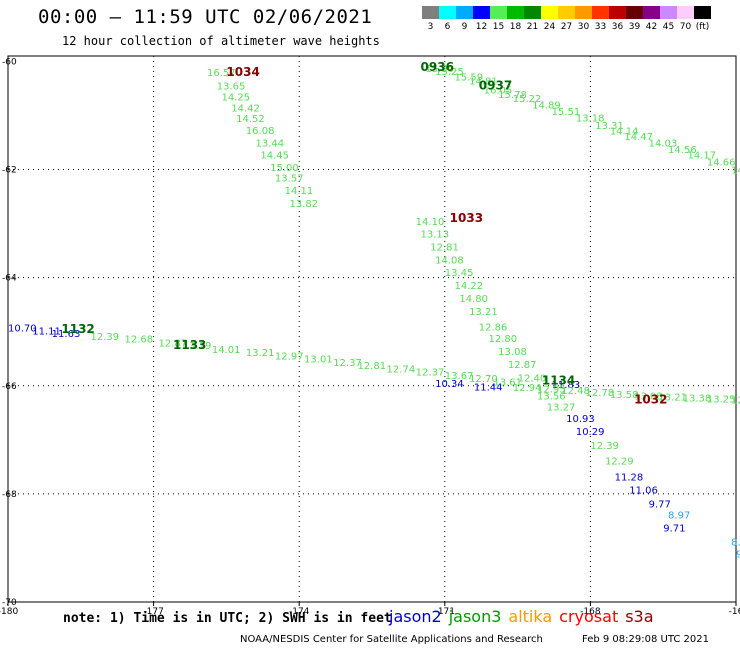 This screenshot has height=650, width=740. Describe the element at coordinates (551, 389) in the screenshot. I see `swh-value: 12.95` at that location.